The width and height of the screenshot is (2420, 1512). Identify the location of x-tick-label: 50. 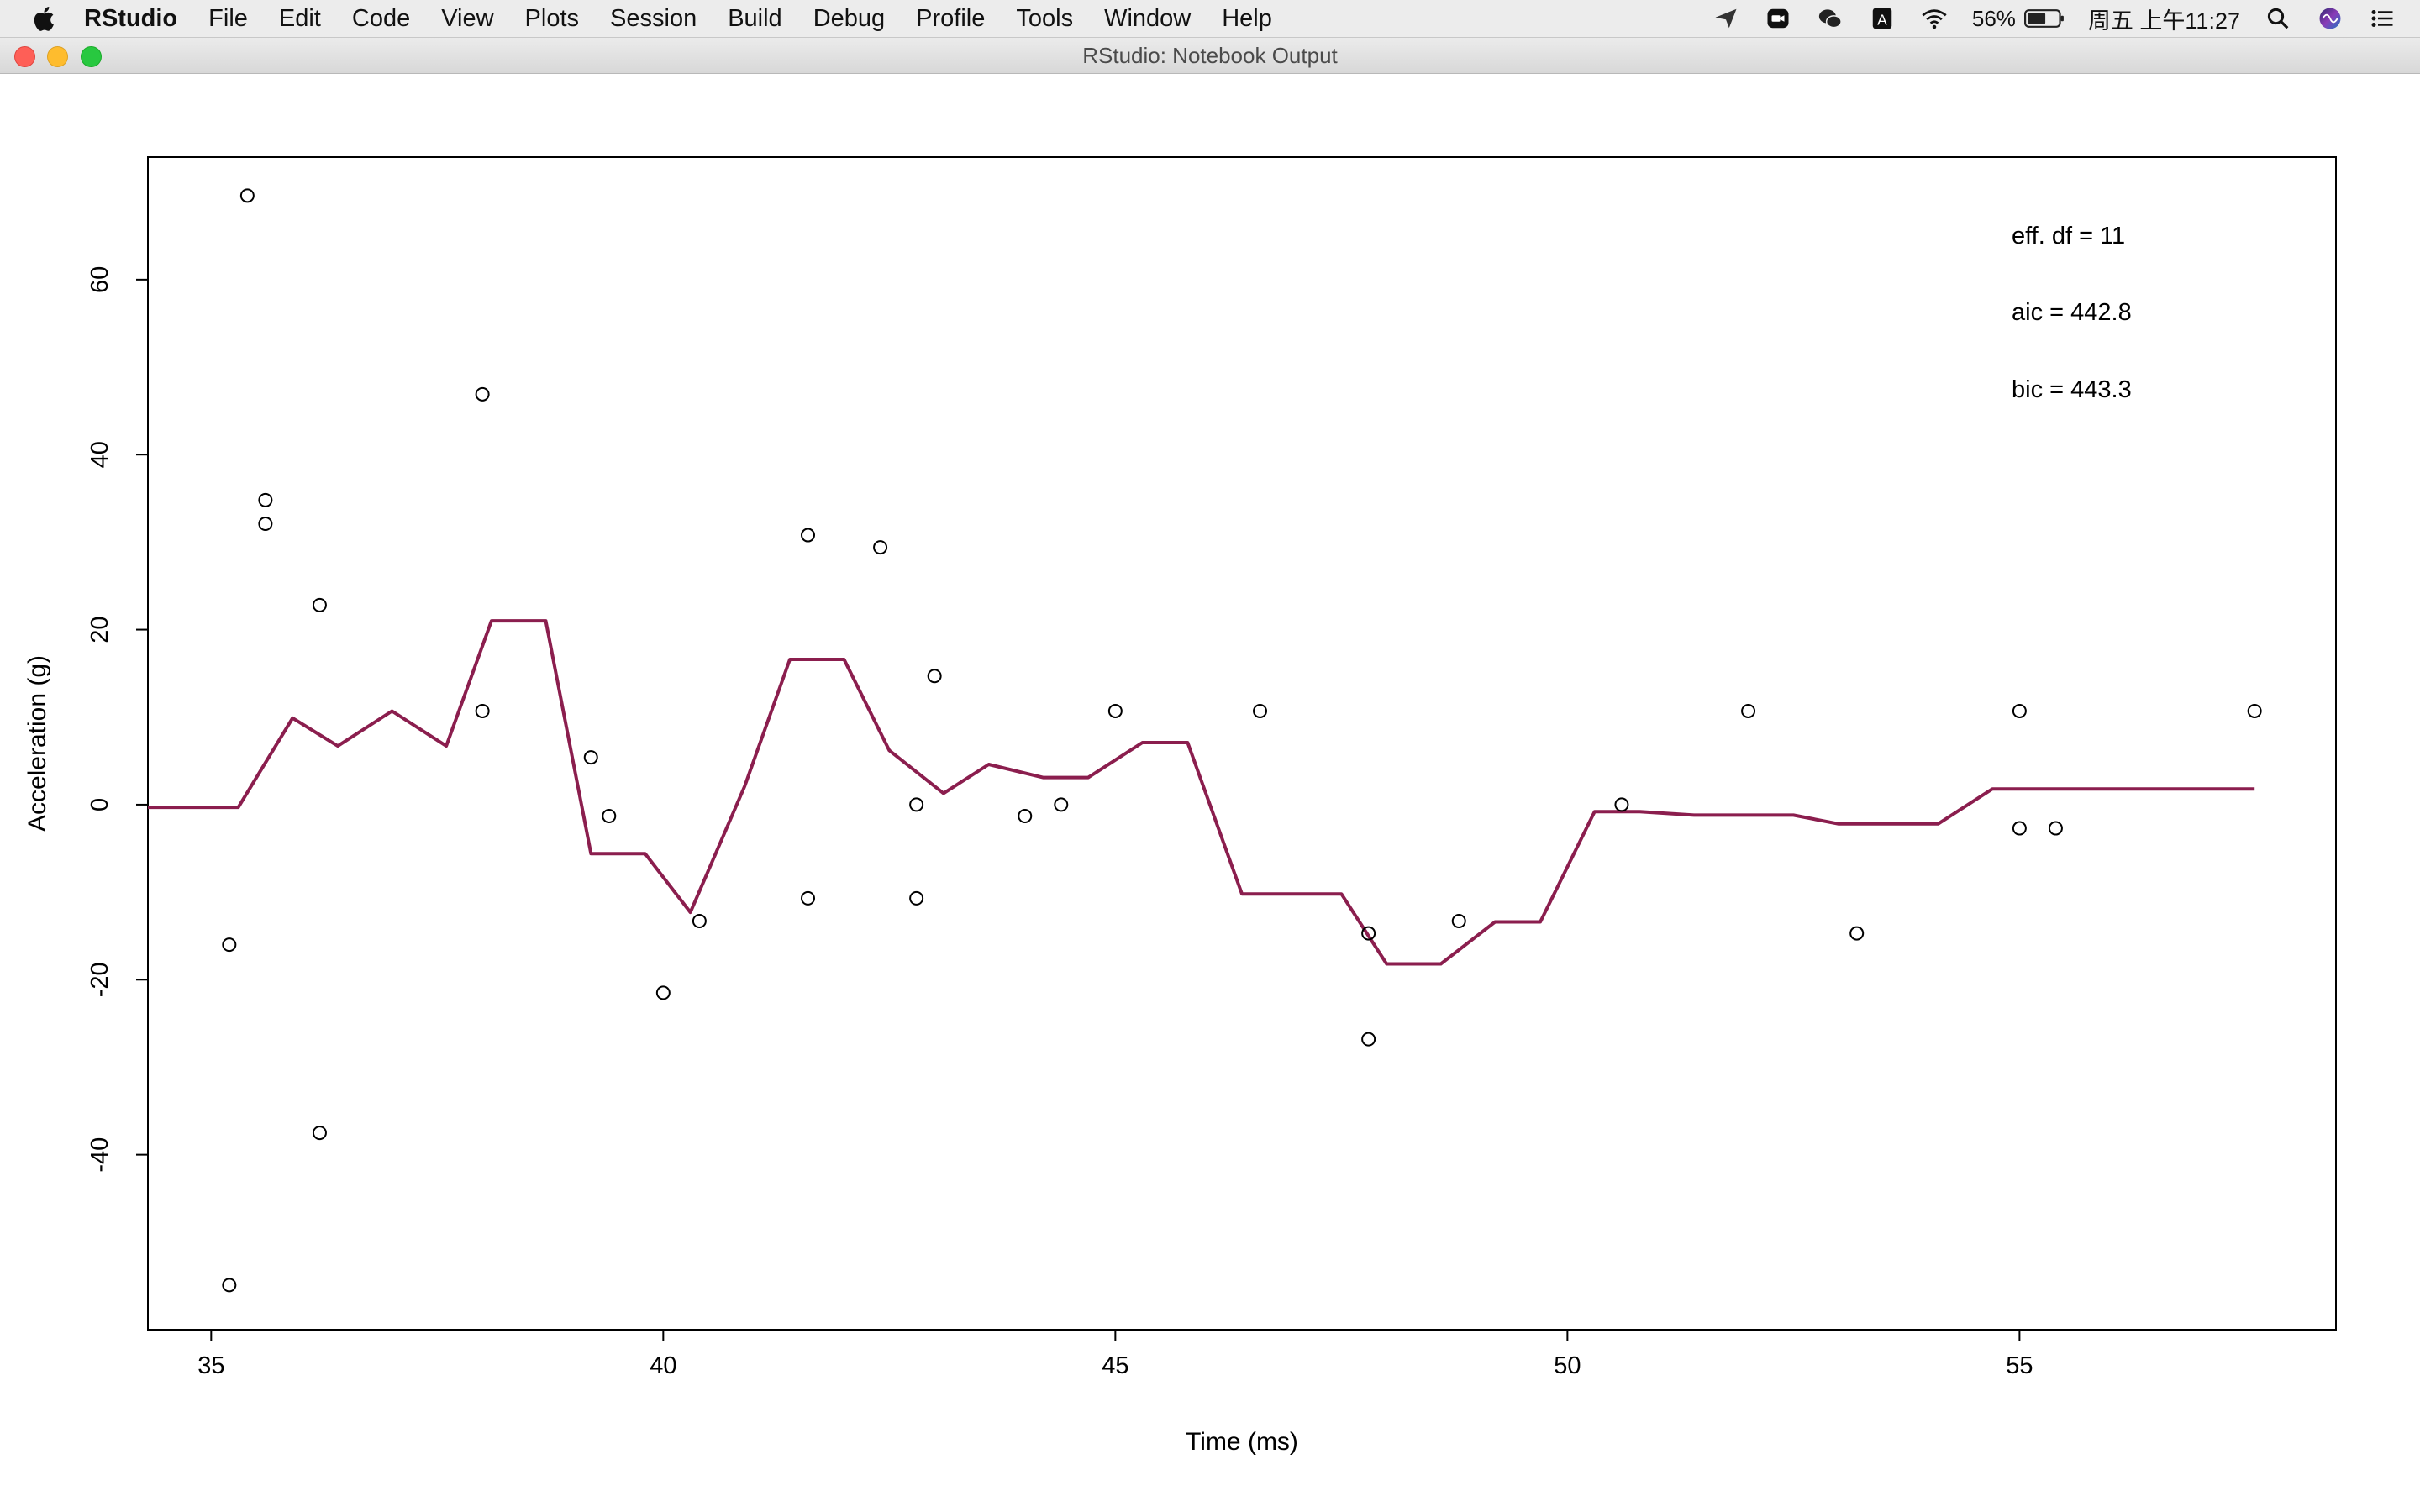
(1567, 1365).